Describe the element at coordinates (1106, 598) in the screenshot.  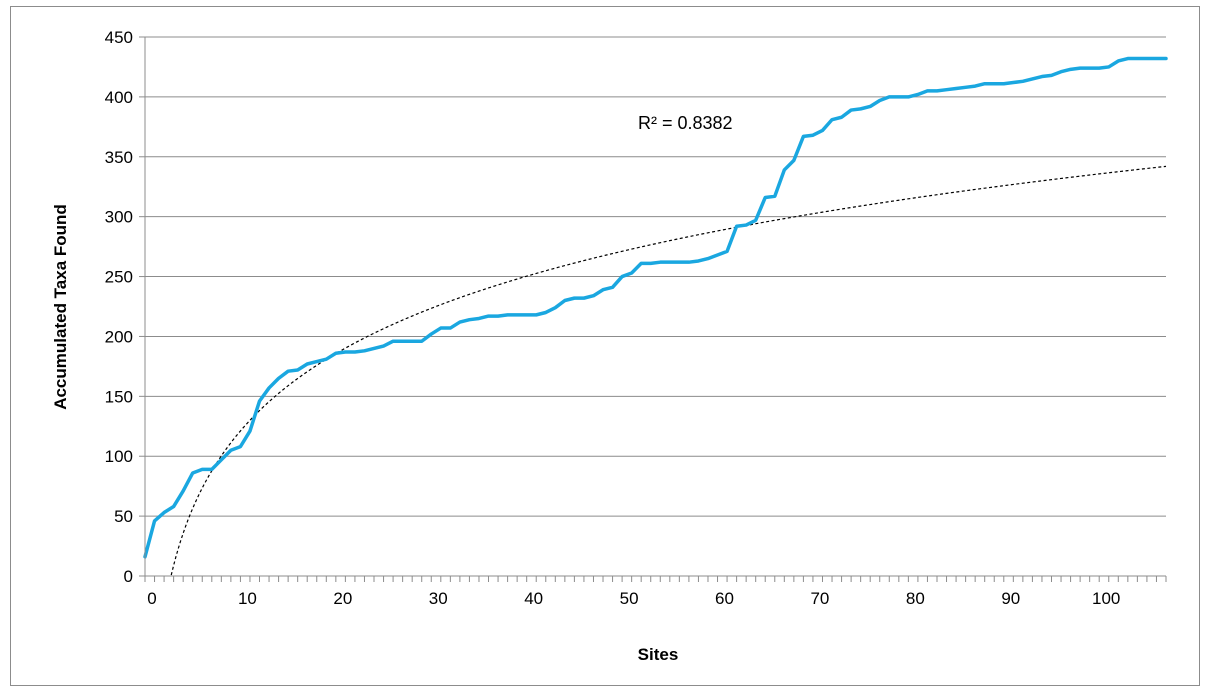
I see `x-tick-label-100: 100` at that location.